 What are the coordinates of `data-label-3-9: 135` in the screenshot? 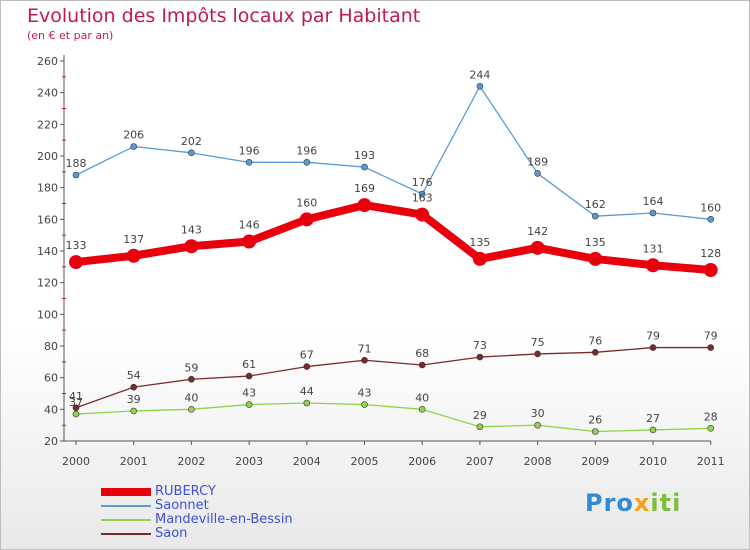 It's located at (595, 242).